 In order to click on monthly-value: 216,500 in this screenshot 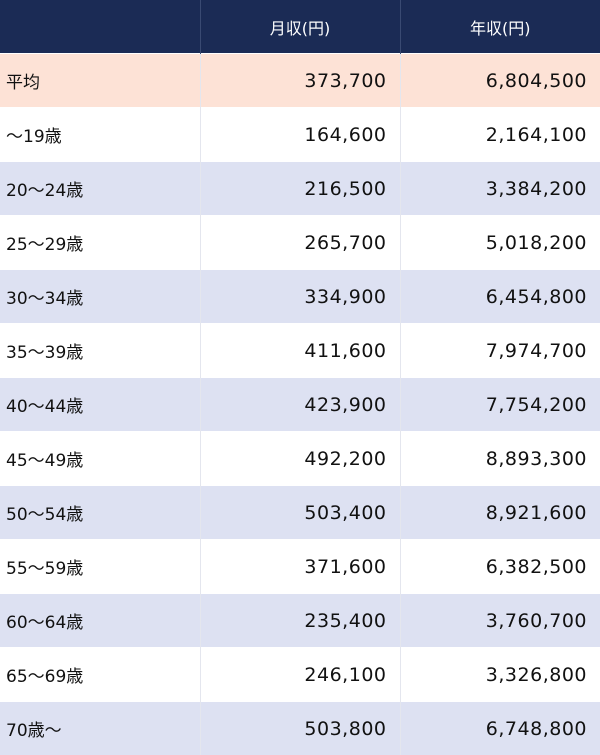, I will do `click(300, 189)`.